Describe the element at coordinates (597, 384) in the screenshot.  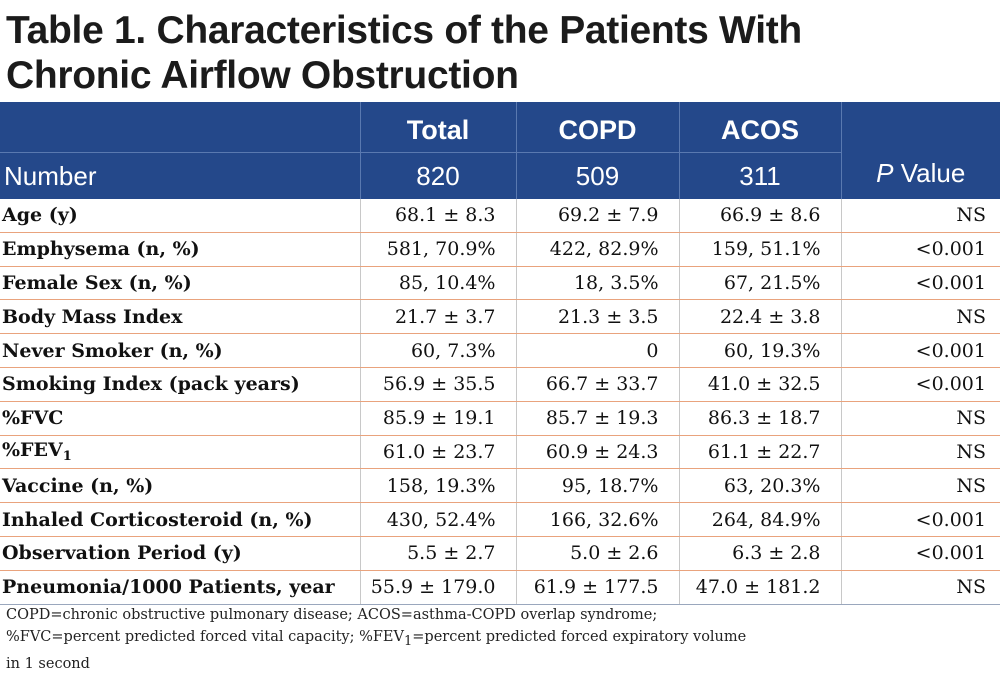
I see `cell-copd: 66.7 ± 33.7` at that location.